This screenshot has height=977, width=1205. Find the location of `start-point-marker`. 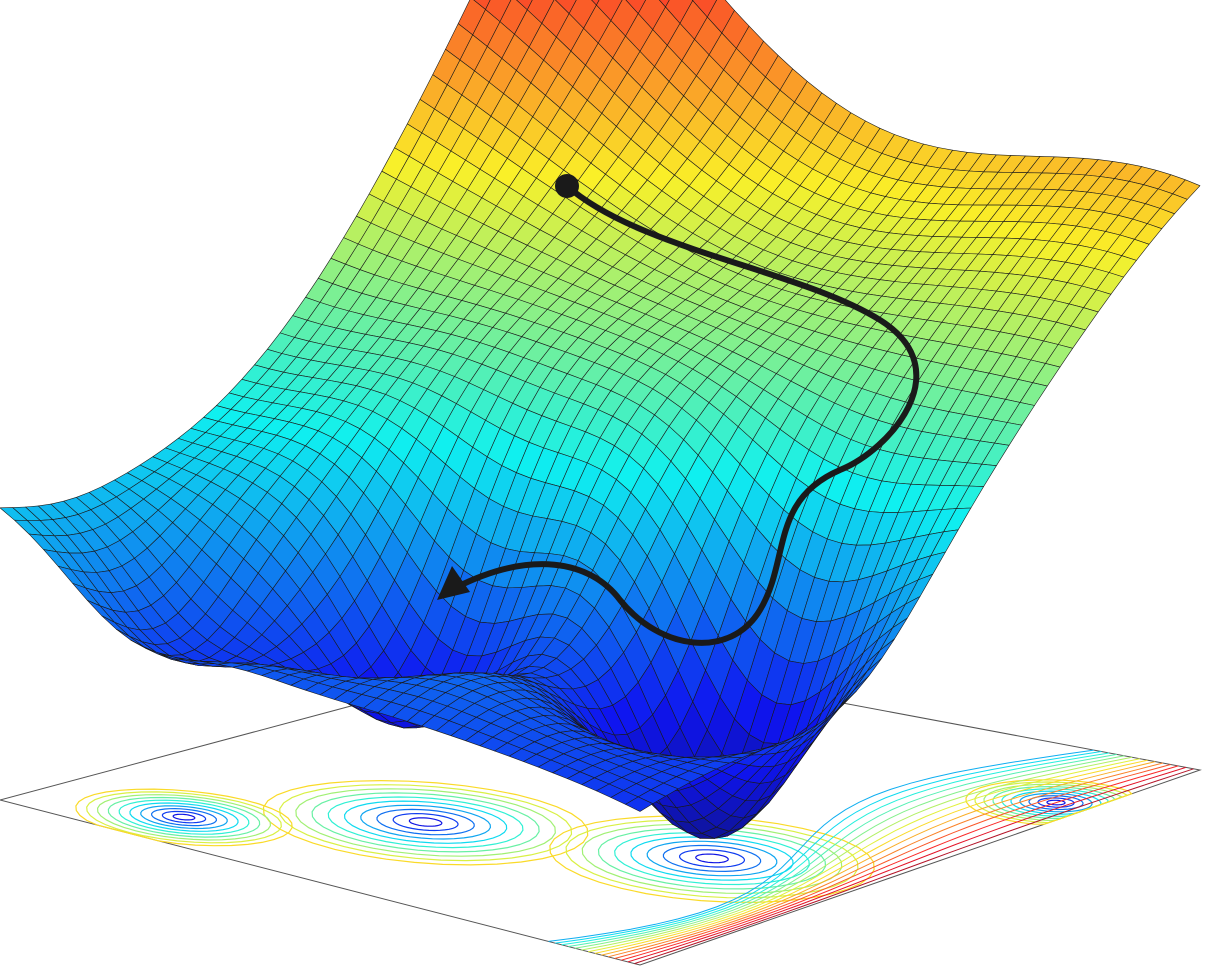

start-point-marker is located at coordinates (567, 186).